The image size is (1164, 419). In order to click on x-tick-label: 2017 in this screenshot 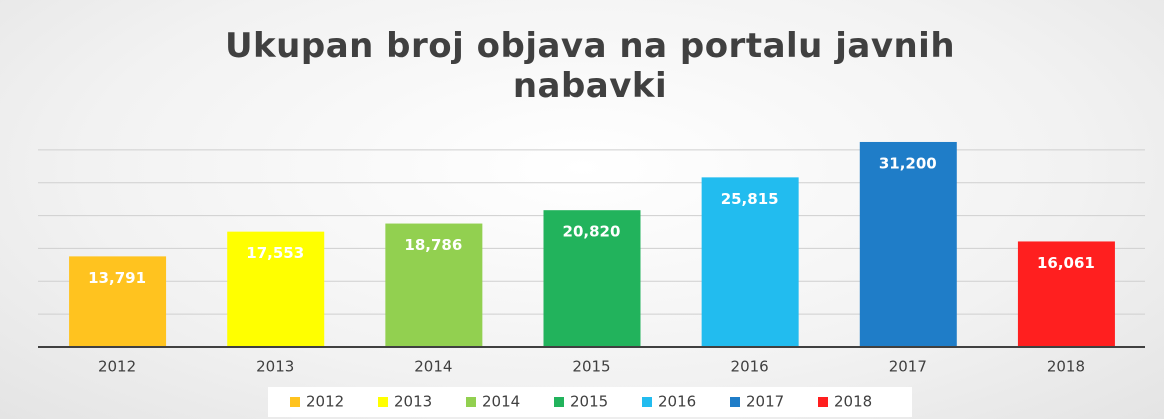, I will do `click(908, 367)`.